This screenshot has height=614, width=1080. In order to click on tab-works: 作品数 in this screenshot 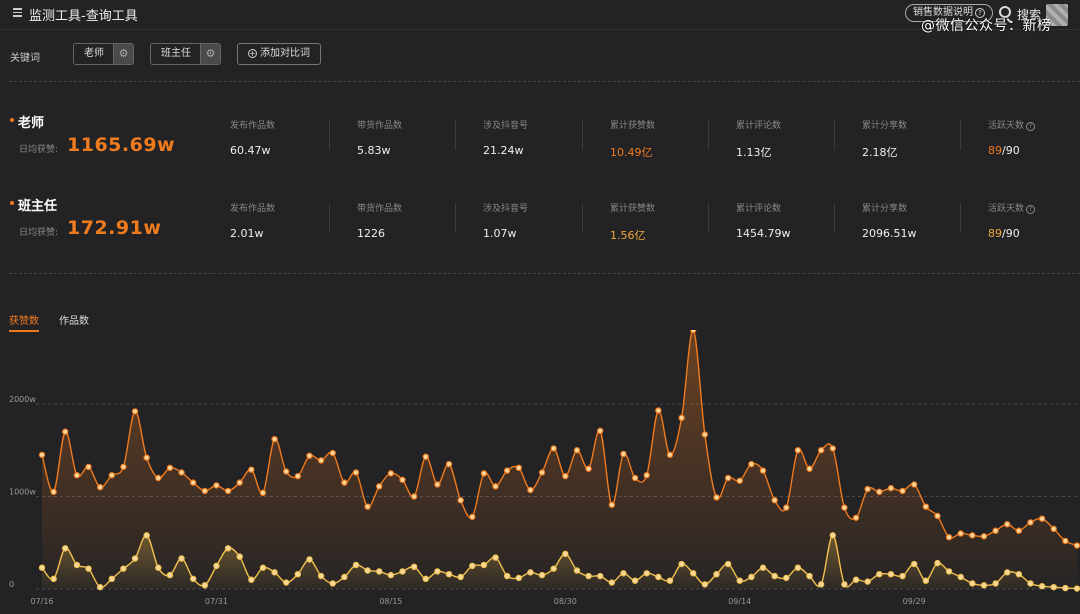, I will do `click(74, 321)`.